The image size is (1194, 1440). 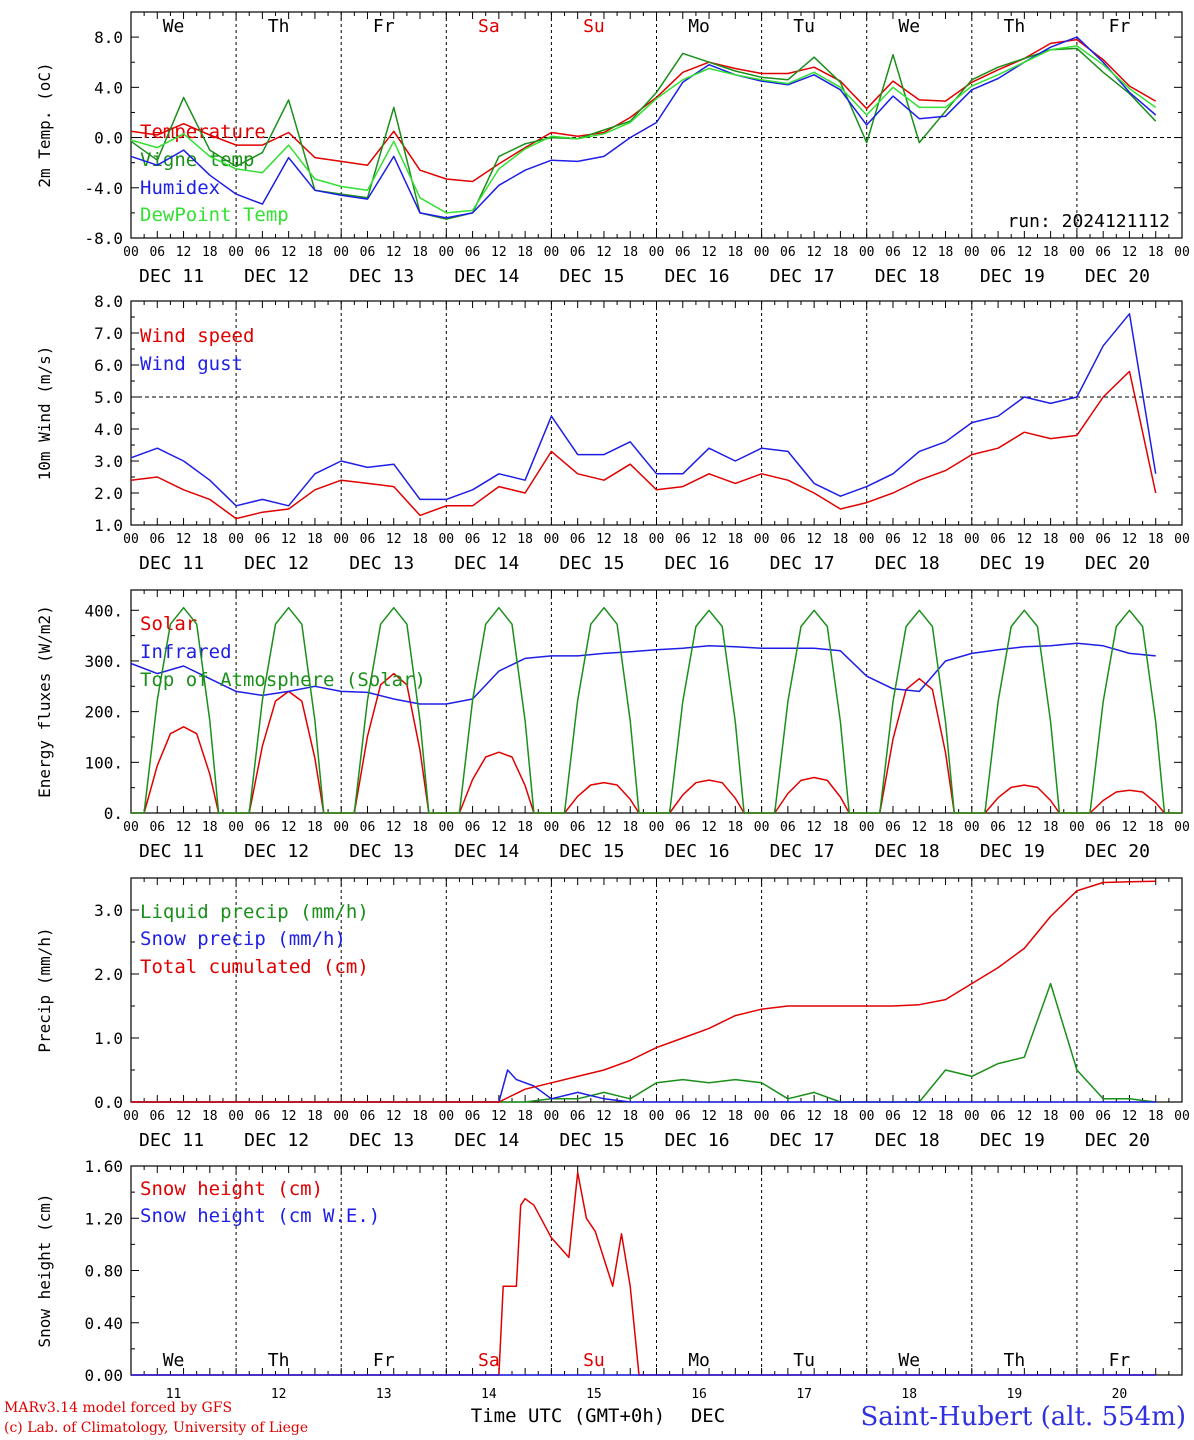 What do you see at coordinates (279, 1394) in the screenshot?
I see `day-number-label: 12` at bounding box center [279, 1394].